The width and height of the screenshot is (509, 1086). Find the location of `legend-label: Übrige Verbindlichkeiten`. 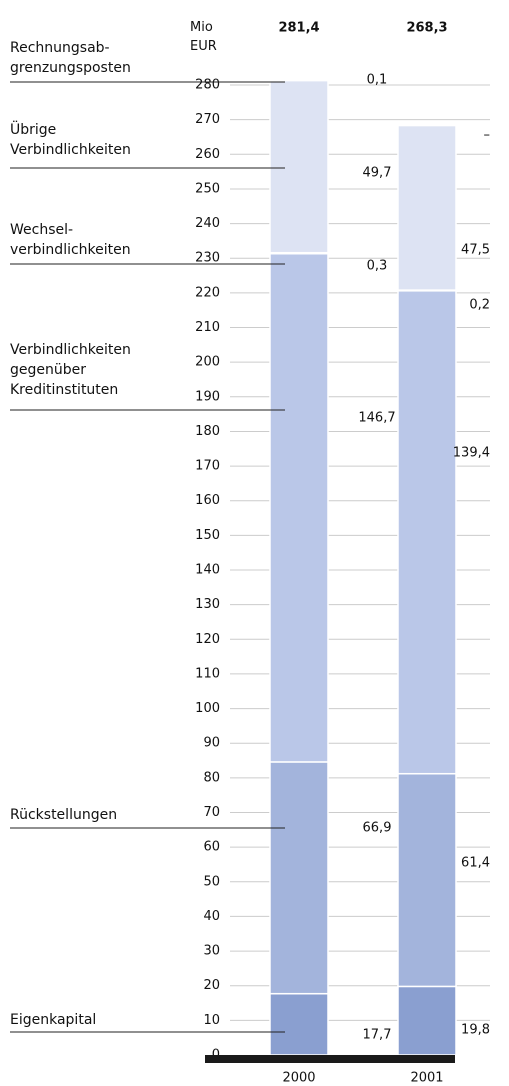

legend-label: Übrige Verbindlichkeiten is located at coordinates (70, 140).